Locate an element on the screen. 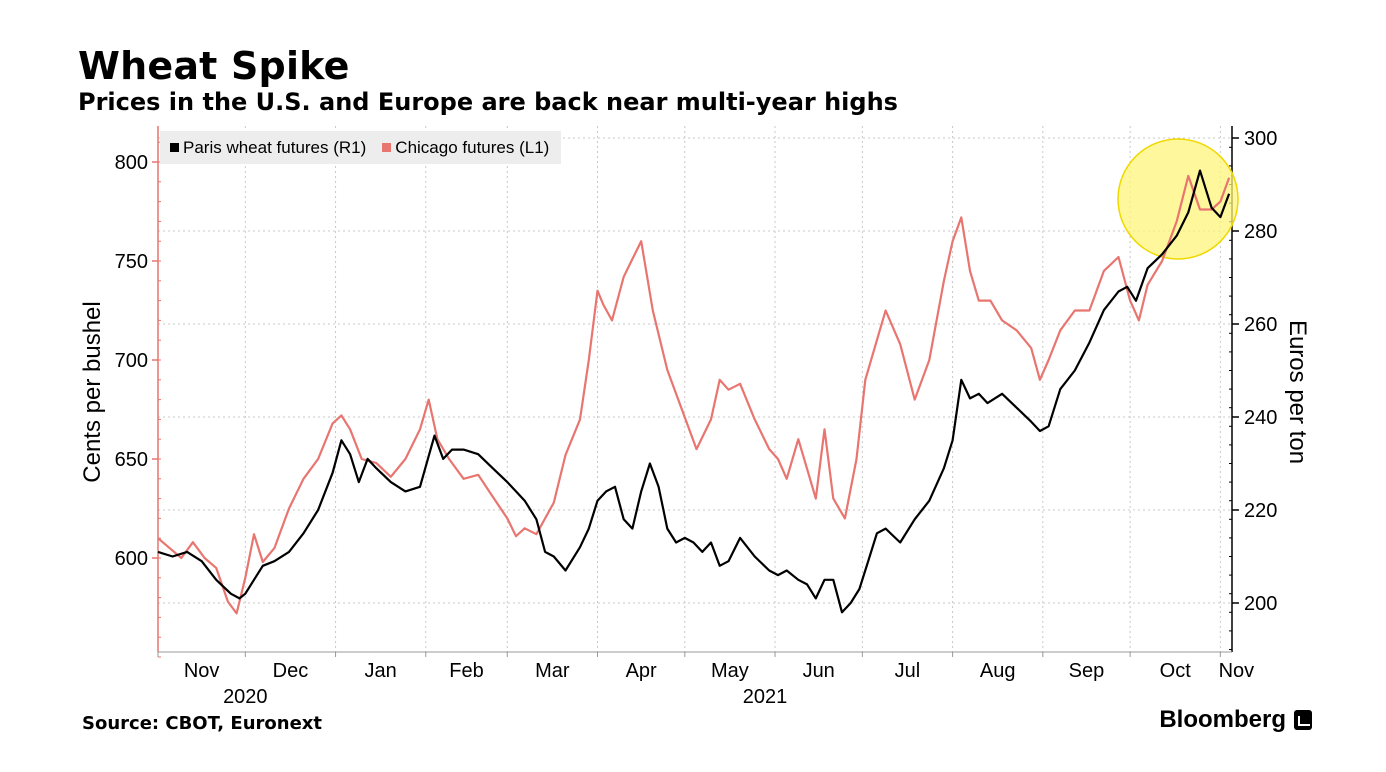  x-tick-label: Apr is located at coordinates (641, 671).